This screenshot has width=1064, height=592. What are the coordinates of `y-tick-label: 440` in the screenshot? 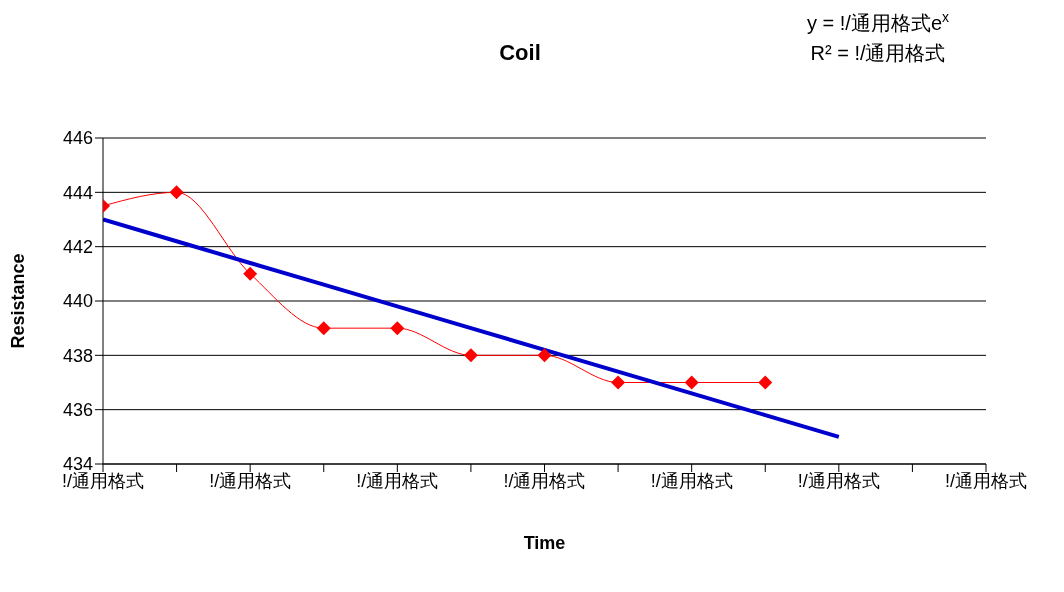 It's located at (77, 301).